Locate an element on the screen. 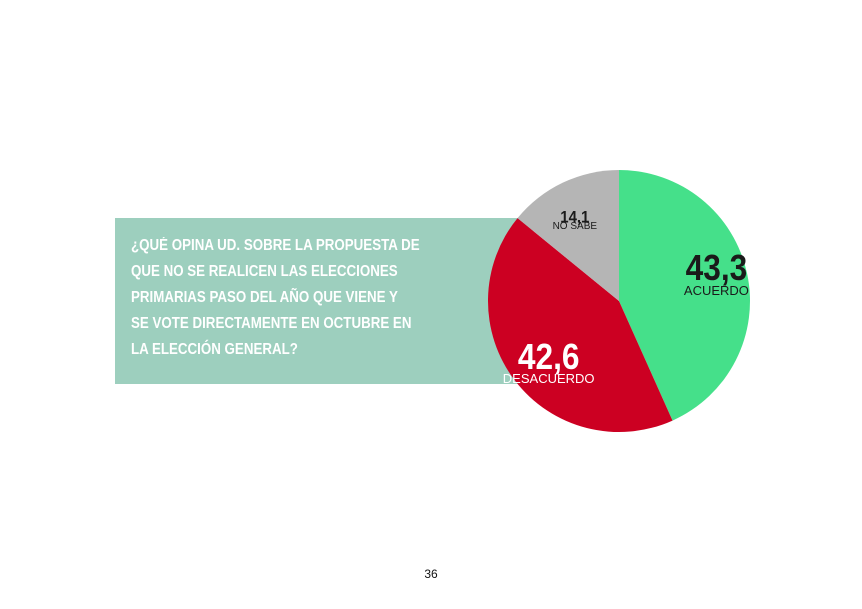  pie-slice-no-sabe is located at coordinates (568, 235).